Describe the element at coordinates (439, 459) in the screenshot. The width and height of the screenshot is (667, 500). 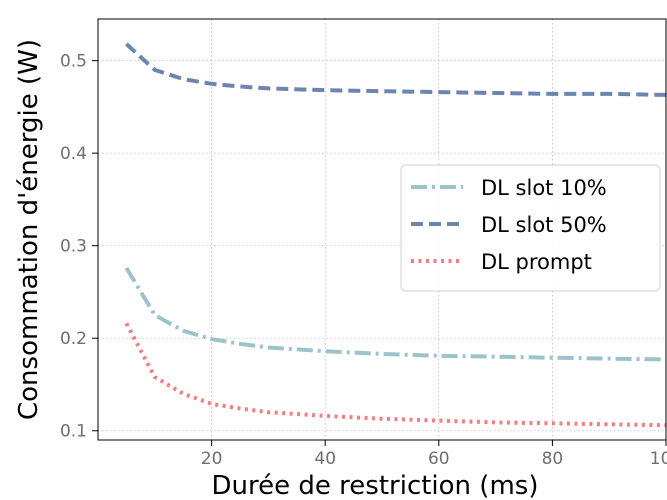
I see `x-tick-label: 60` at that location.